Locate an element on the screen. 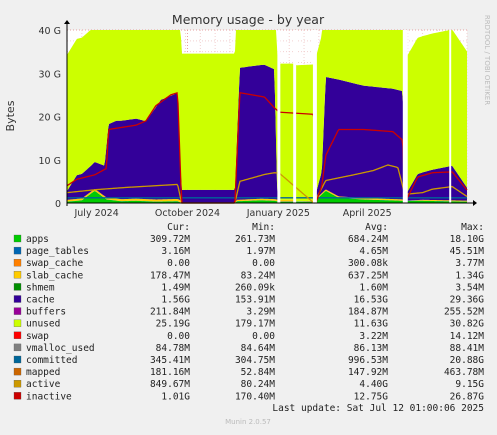 Image resolution: width=497 pixels, height=435 pixels. rrdtool-side-label: RRDTOOL / TOBI OETIKER is located at coordinates (487, 60).